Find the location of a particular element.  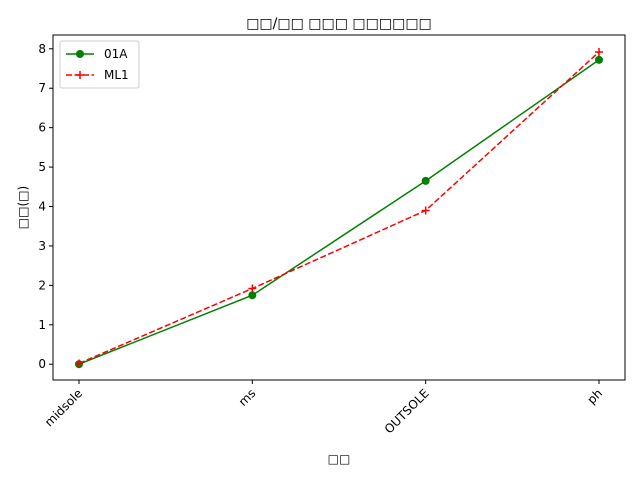

y-tick-label-5: 5 is located at coordinates (42, 167).